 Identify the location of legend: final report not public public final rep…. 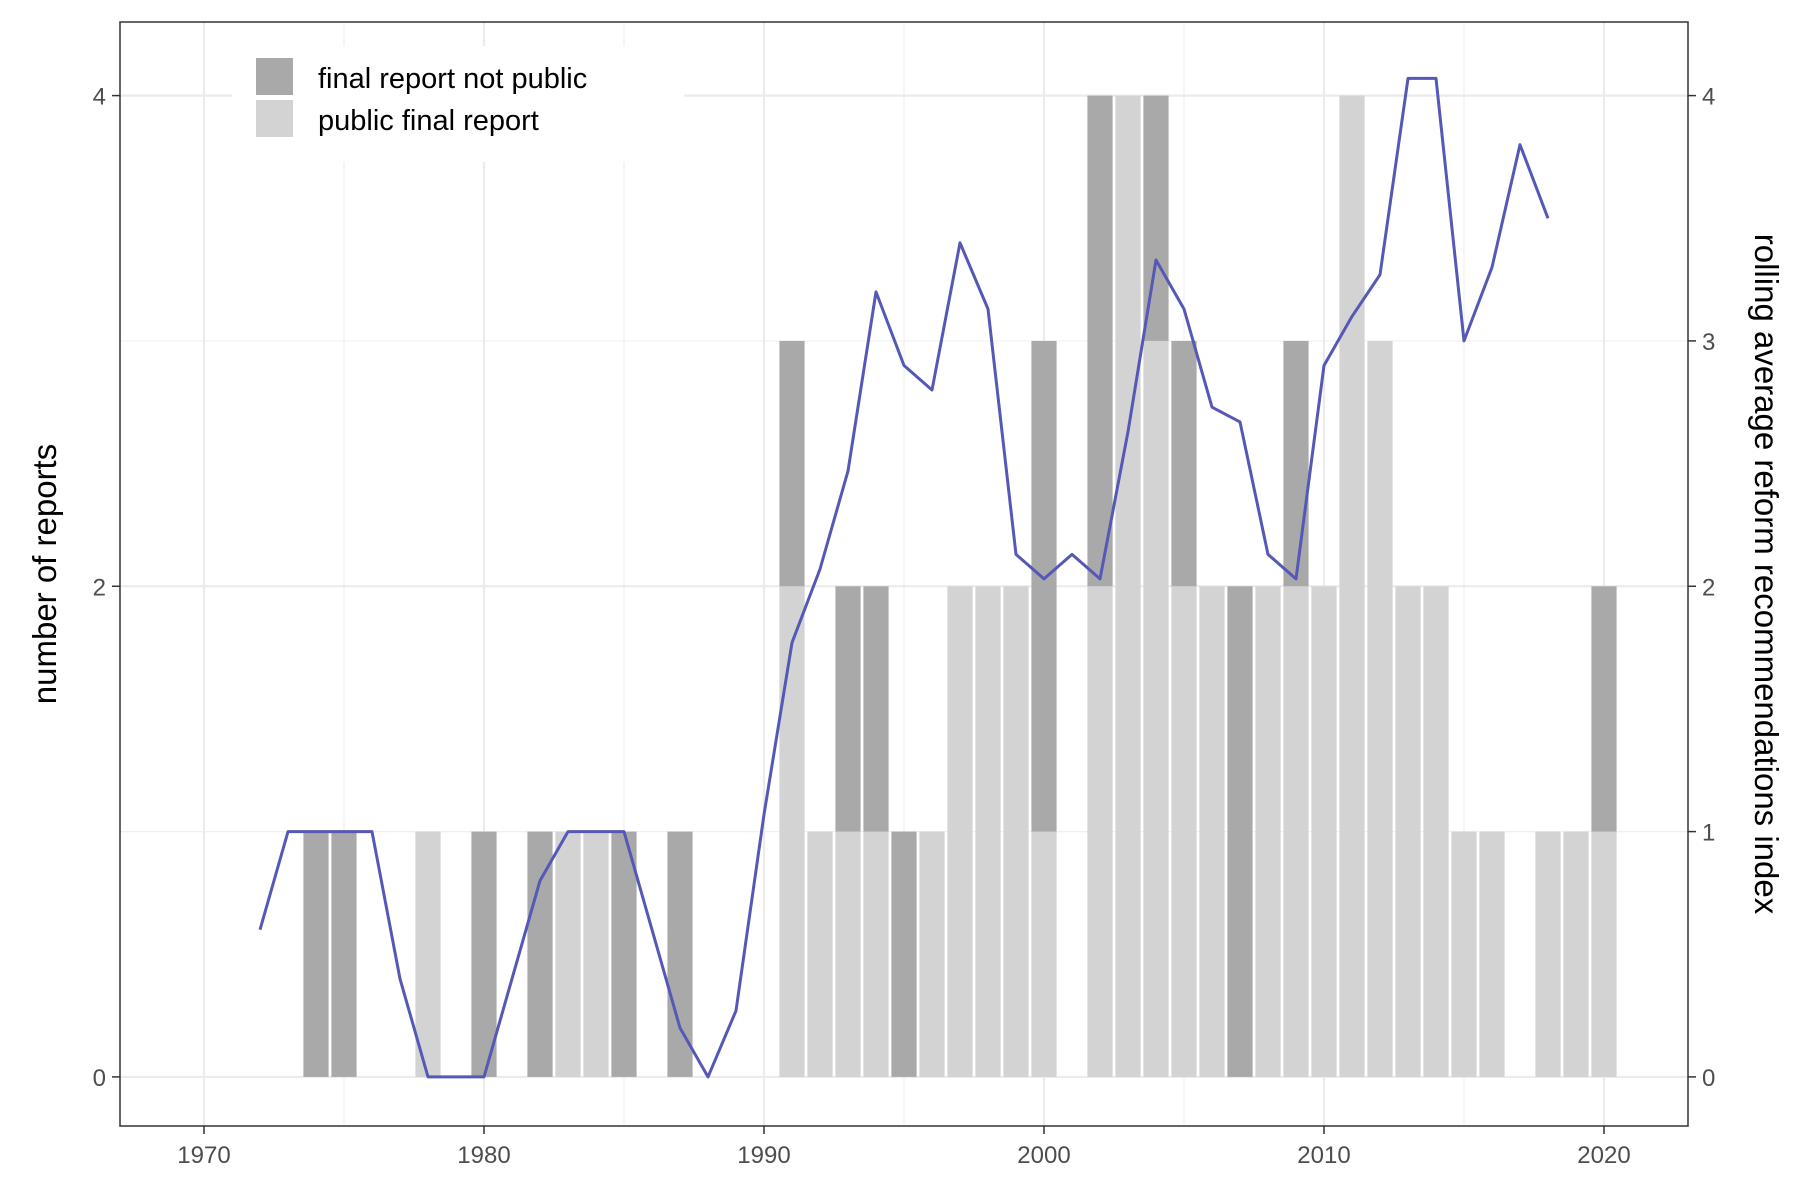
(458, 104).